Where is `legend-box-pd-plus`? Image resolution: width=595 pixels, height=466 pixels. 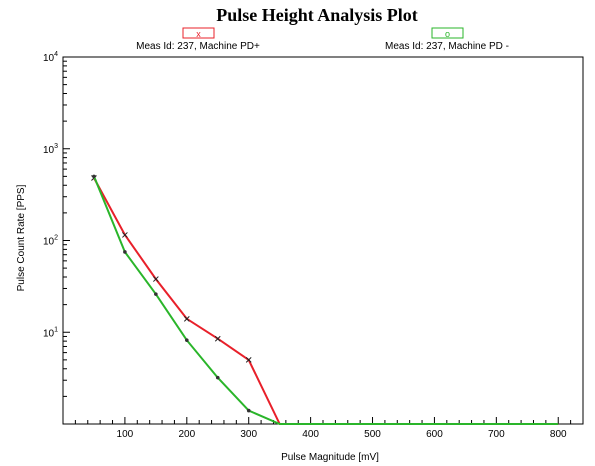
legend-box-pd-plus is located at coordinates (198, 33).